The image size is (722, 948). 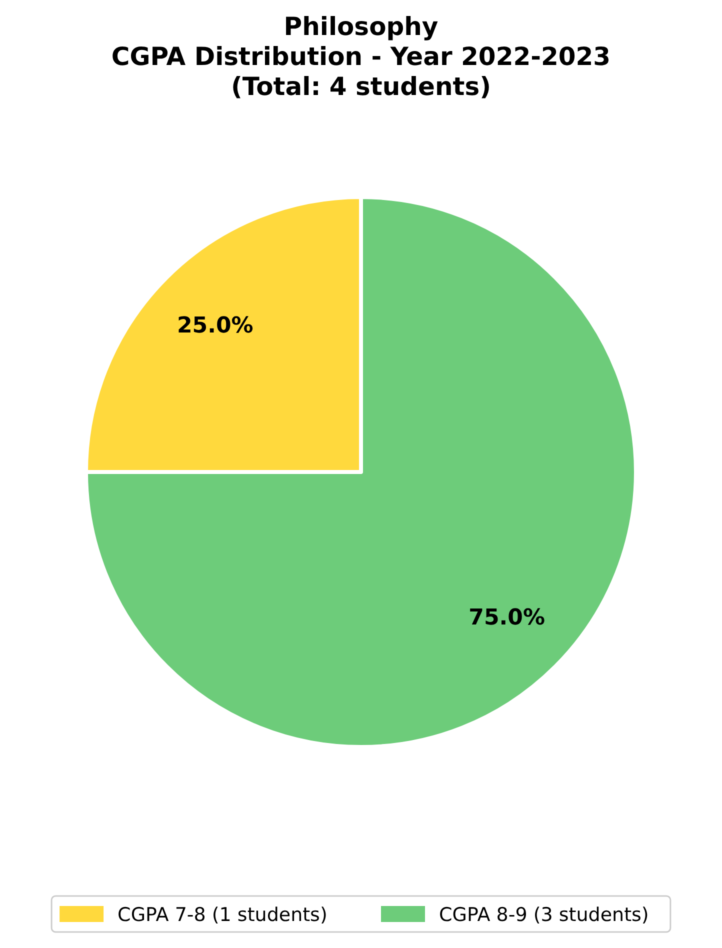 I want to click on data-label: 25.0%, so click(x=215, y=326).